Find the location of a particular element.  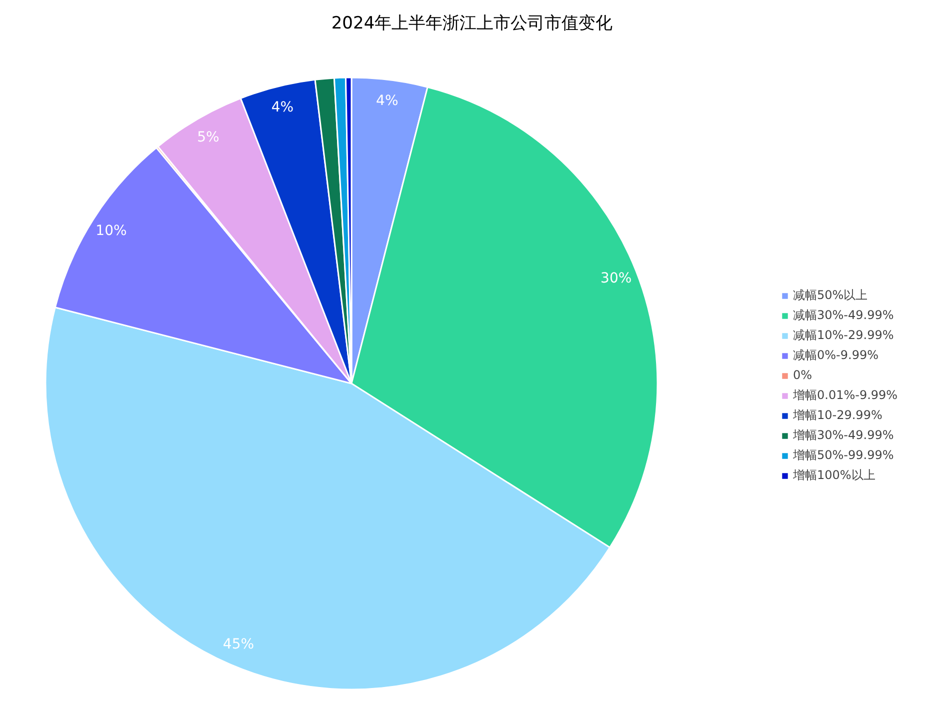

data-label: 5% is located at coordinates (208, 138).